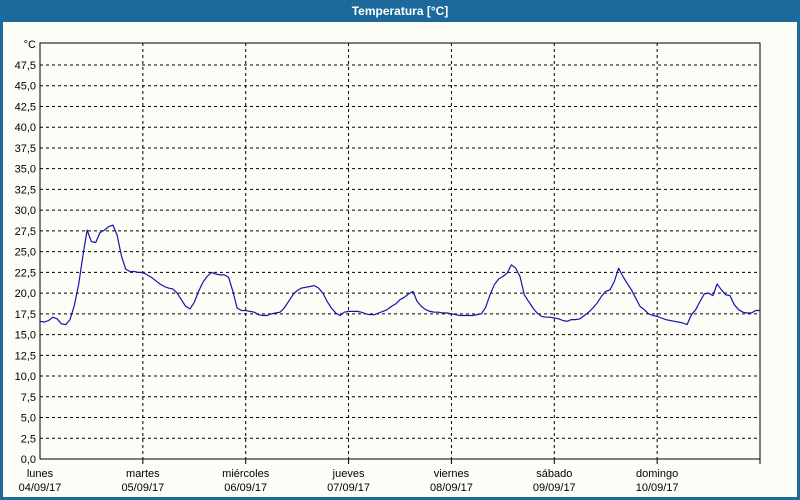  Describe the element at coordinates (25, 273) in the screenshot. I see `y-axis-tick-label: 22,5` at that location.